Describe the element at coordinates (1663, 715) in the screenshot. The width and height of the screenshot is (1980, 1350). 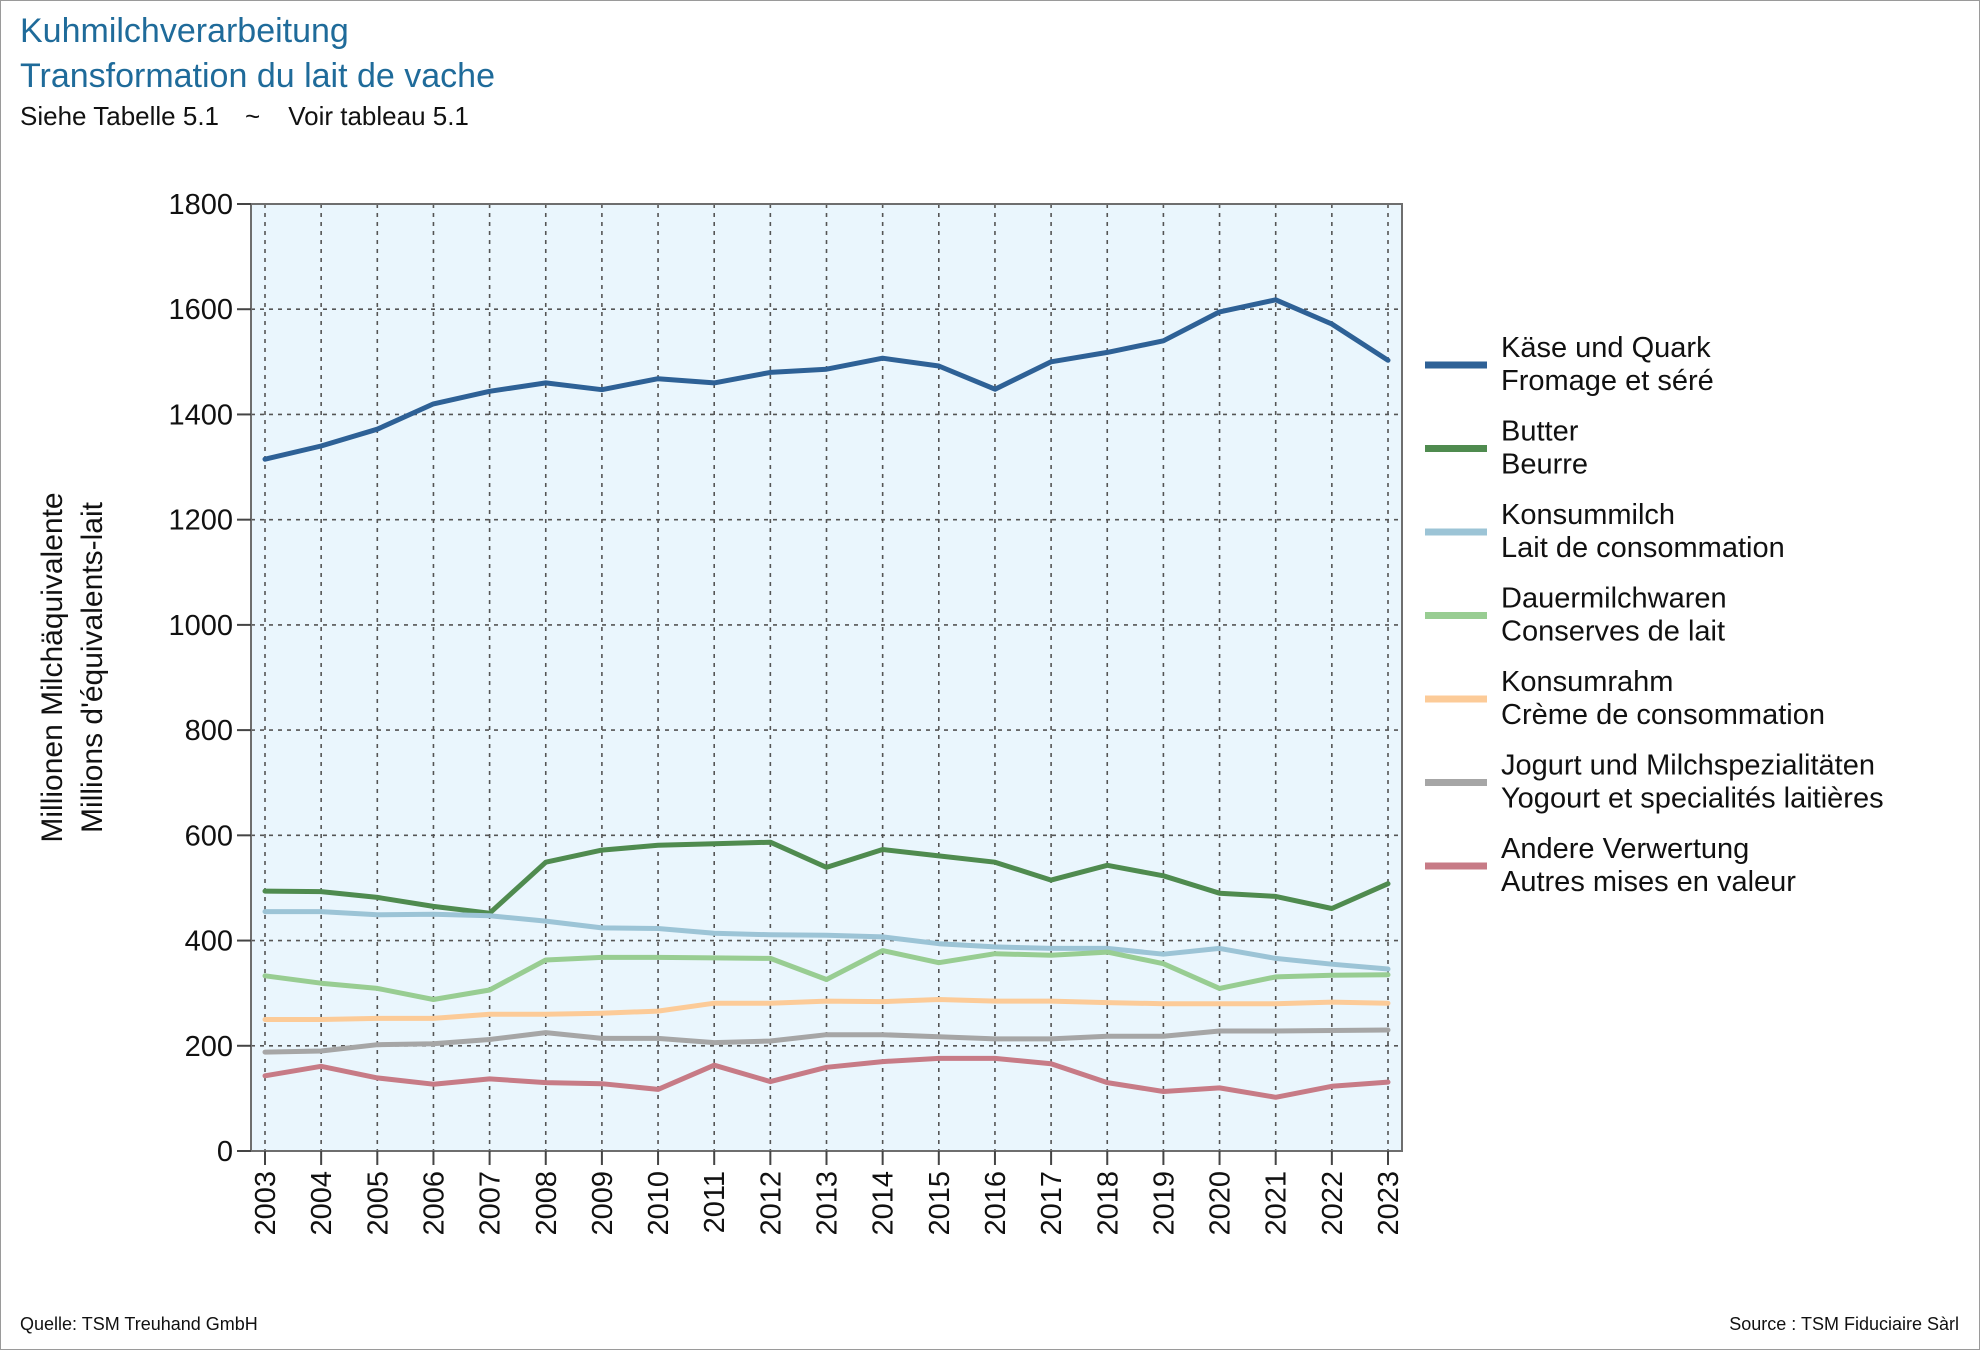
I see `legend-label-french: Crème de consommation` at that location.